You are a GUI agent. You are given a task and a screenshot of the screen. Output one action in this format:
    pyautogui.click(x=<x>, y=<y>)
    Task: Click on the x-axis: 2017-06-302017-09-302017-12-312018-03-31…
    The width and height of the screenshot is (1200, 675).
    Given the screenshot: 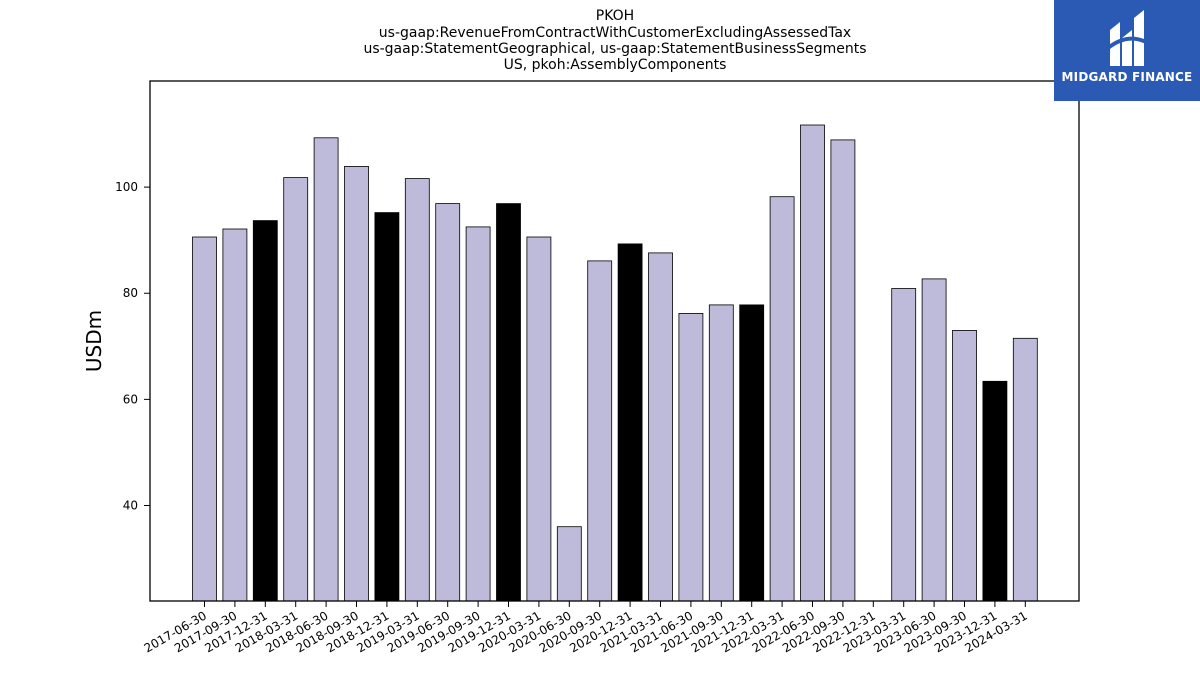 What is the action you would take?
    pyautogui.click(x=586, y=628)
    